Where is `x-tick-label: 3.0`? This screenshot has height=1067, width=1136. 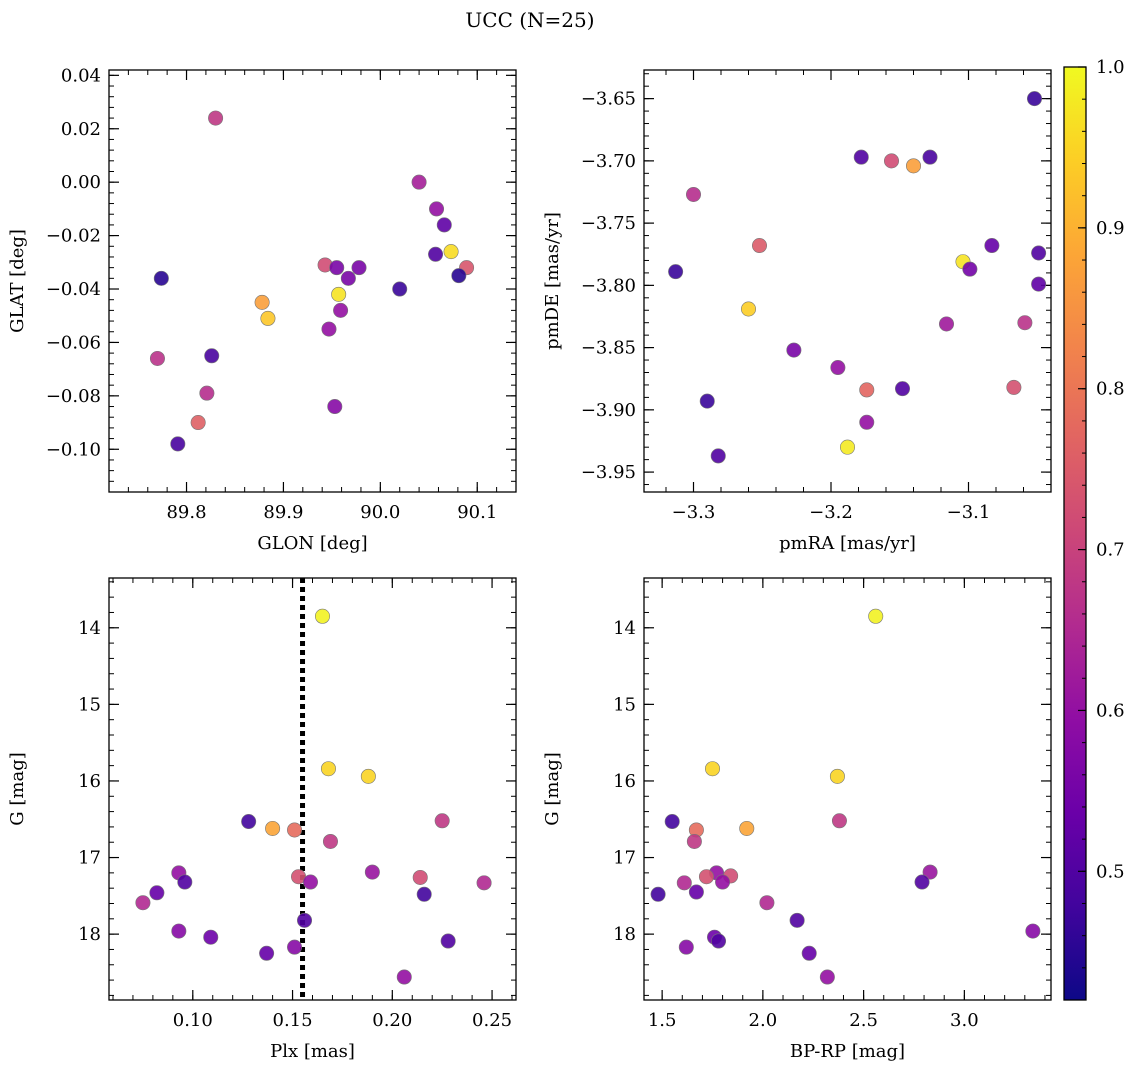 x-tick-label: 3.0 is located at coordinates (964, 1020).